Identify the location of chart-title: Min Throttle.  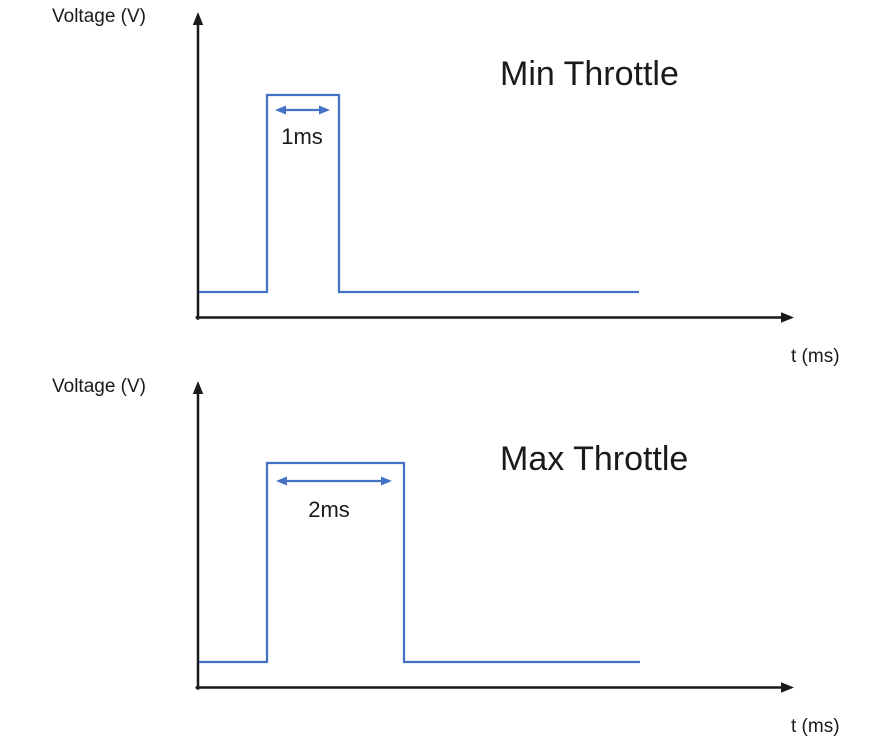
(589, 74).